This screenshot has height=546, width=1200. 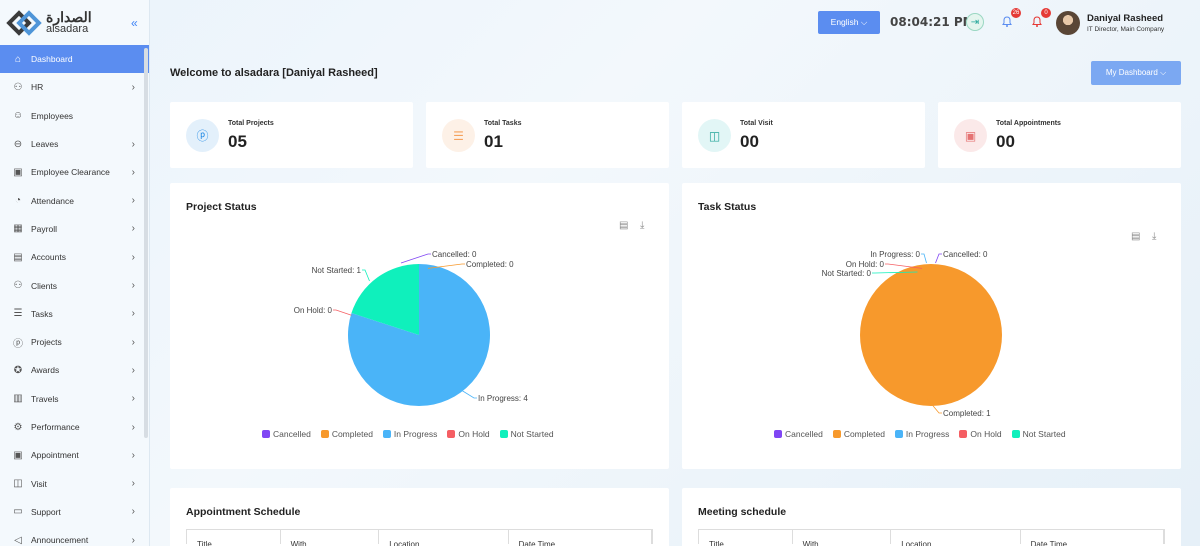 What do you see at coordinates (46, 342) in the screenshot?
I see `sidebar-item-label: Projects` at bounding box center [46, 342].